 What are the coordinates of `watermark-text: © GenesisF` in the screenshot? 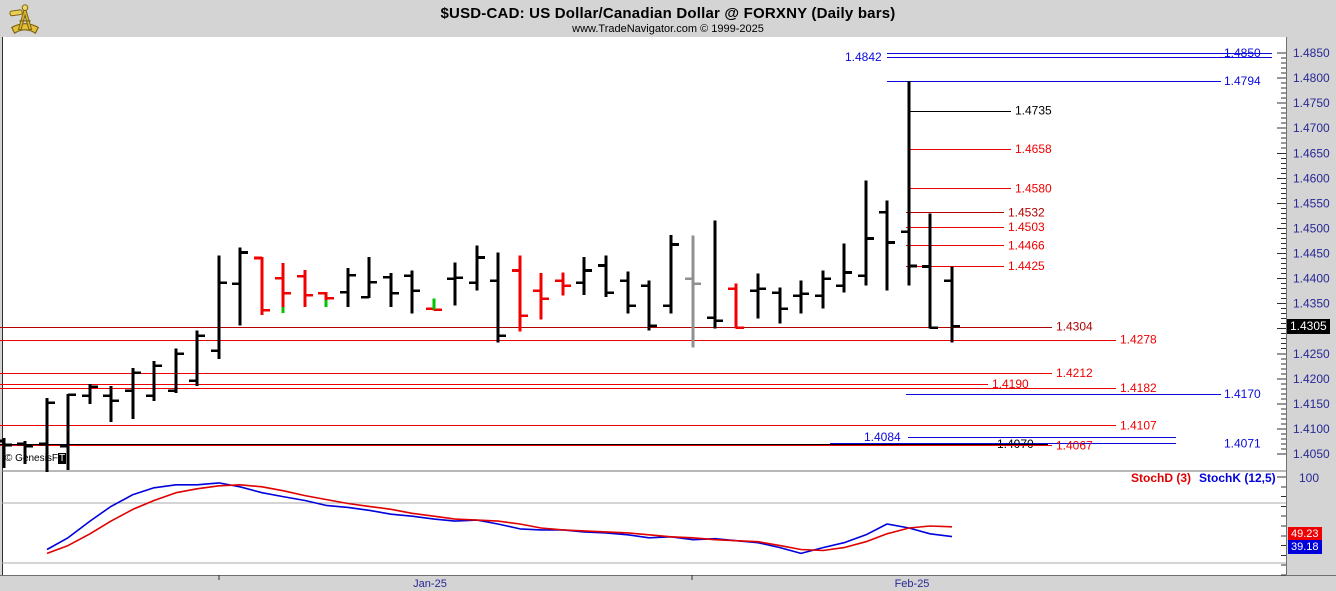 It's located at (31, 458).